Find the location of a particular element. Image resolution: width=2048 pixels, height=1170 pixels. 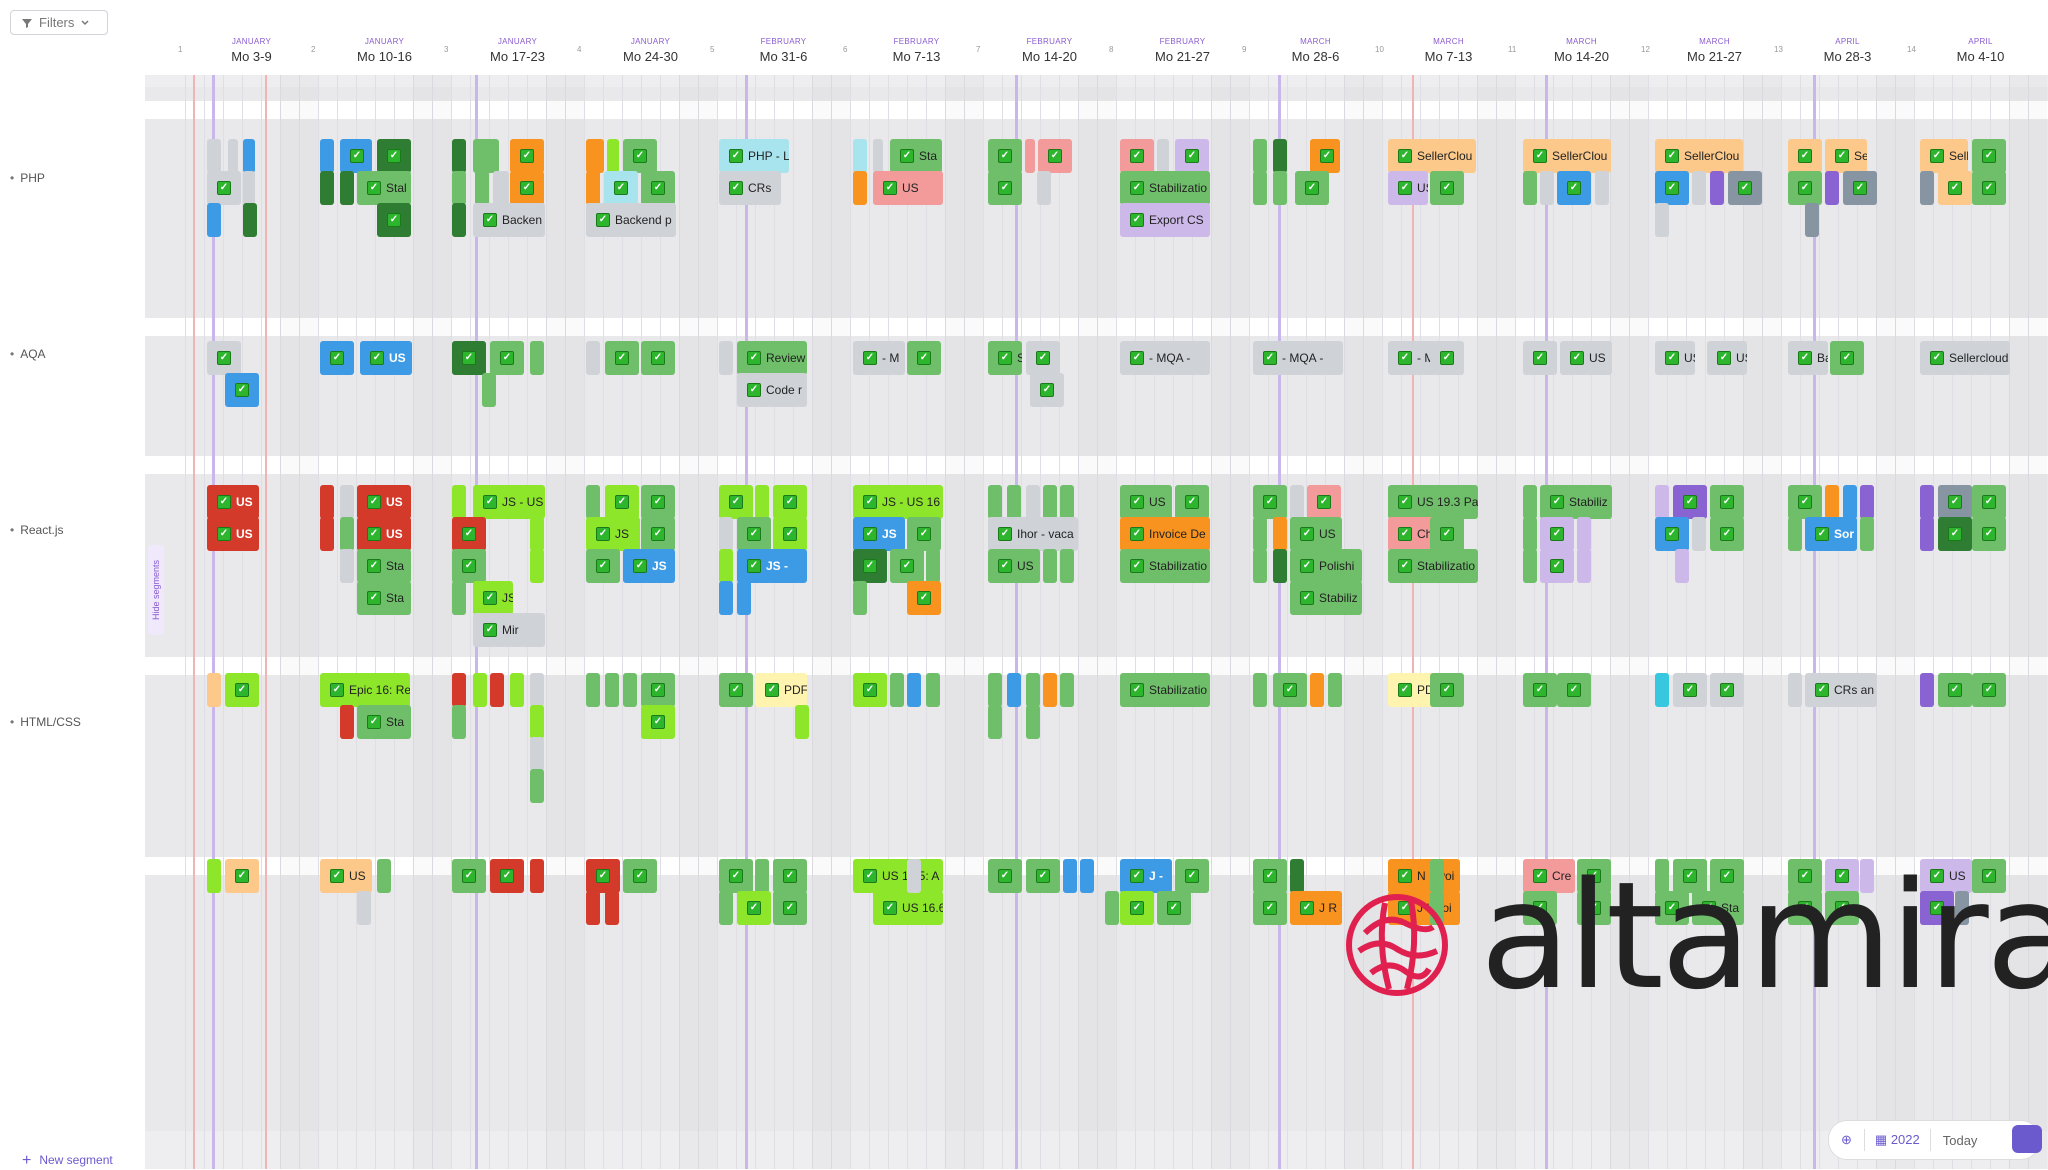

task-card: ✓ US 19.3 Pa is located at coordinates (1433, 502).